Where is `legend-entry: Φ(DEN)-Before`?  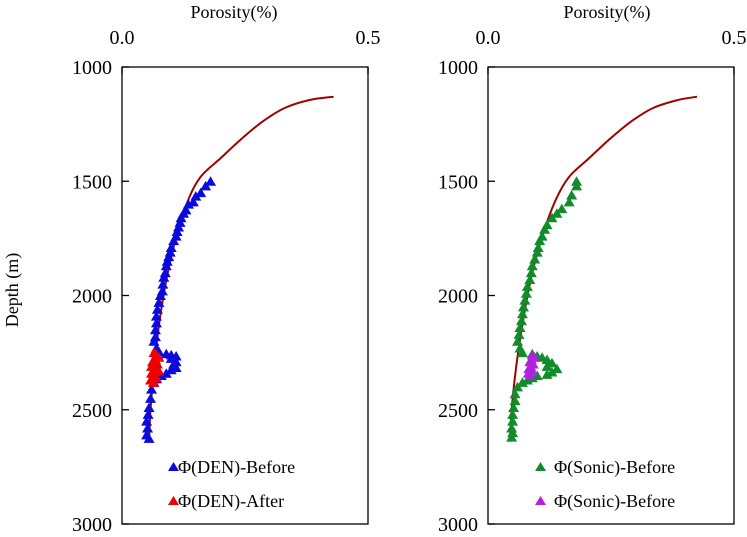
legend-entry: Φ(DEN)-Before is located at coordinates (231, 467).